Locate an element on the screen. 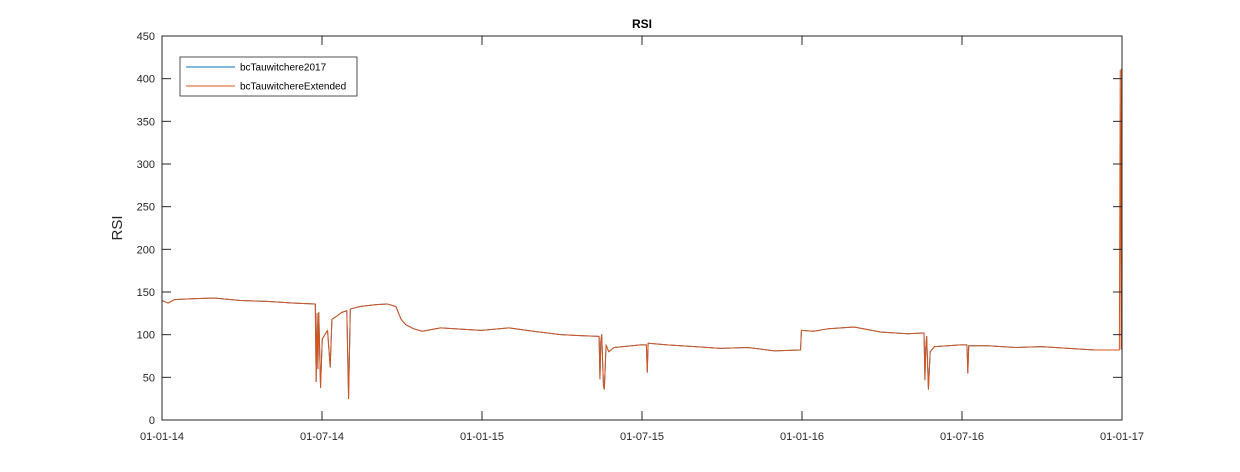  chart-title: RSI is located at coordinates (642, 24).